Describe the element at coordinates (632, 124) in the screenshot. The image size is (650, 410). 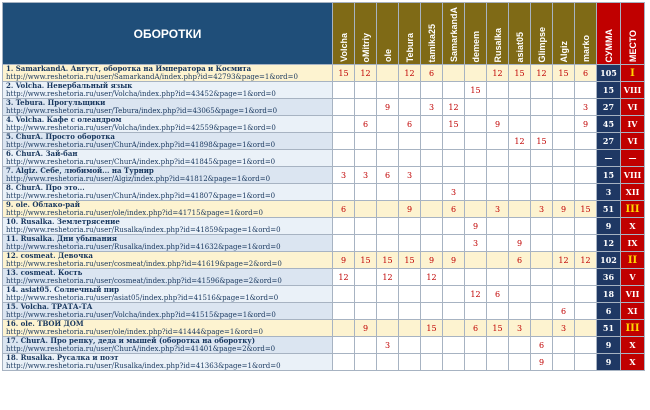
I see `place-cell: IV` at that location.